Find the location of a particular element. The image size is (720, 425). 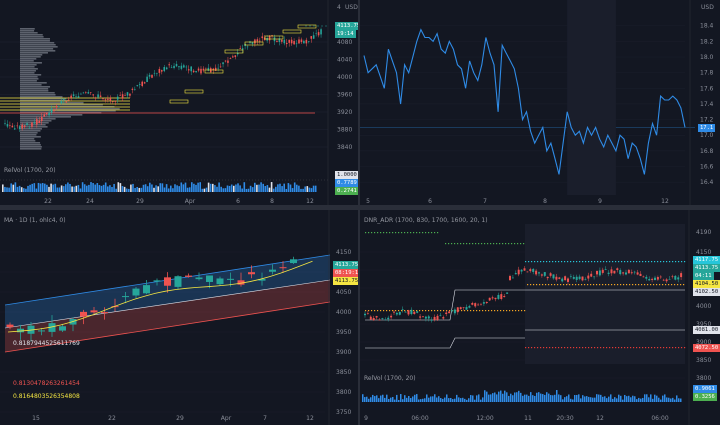

divider-horizontal is located at coordinates (360, 207).